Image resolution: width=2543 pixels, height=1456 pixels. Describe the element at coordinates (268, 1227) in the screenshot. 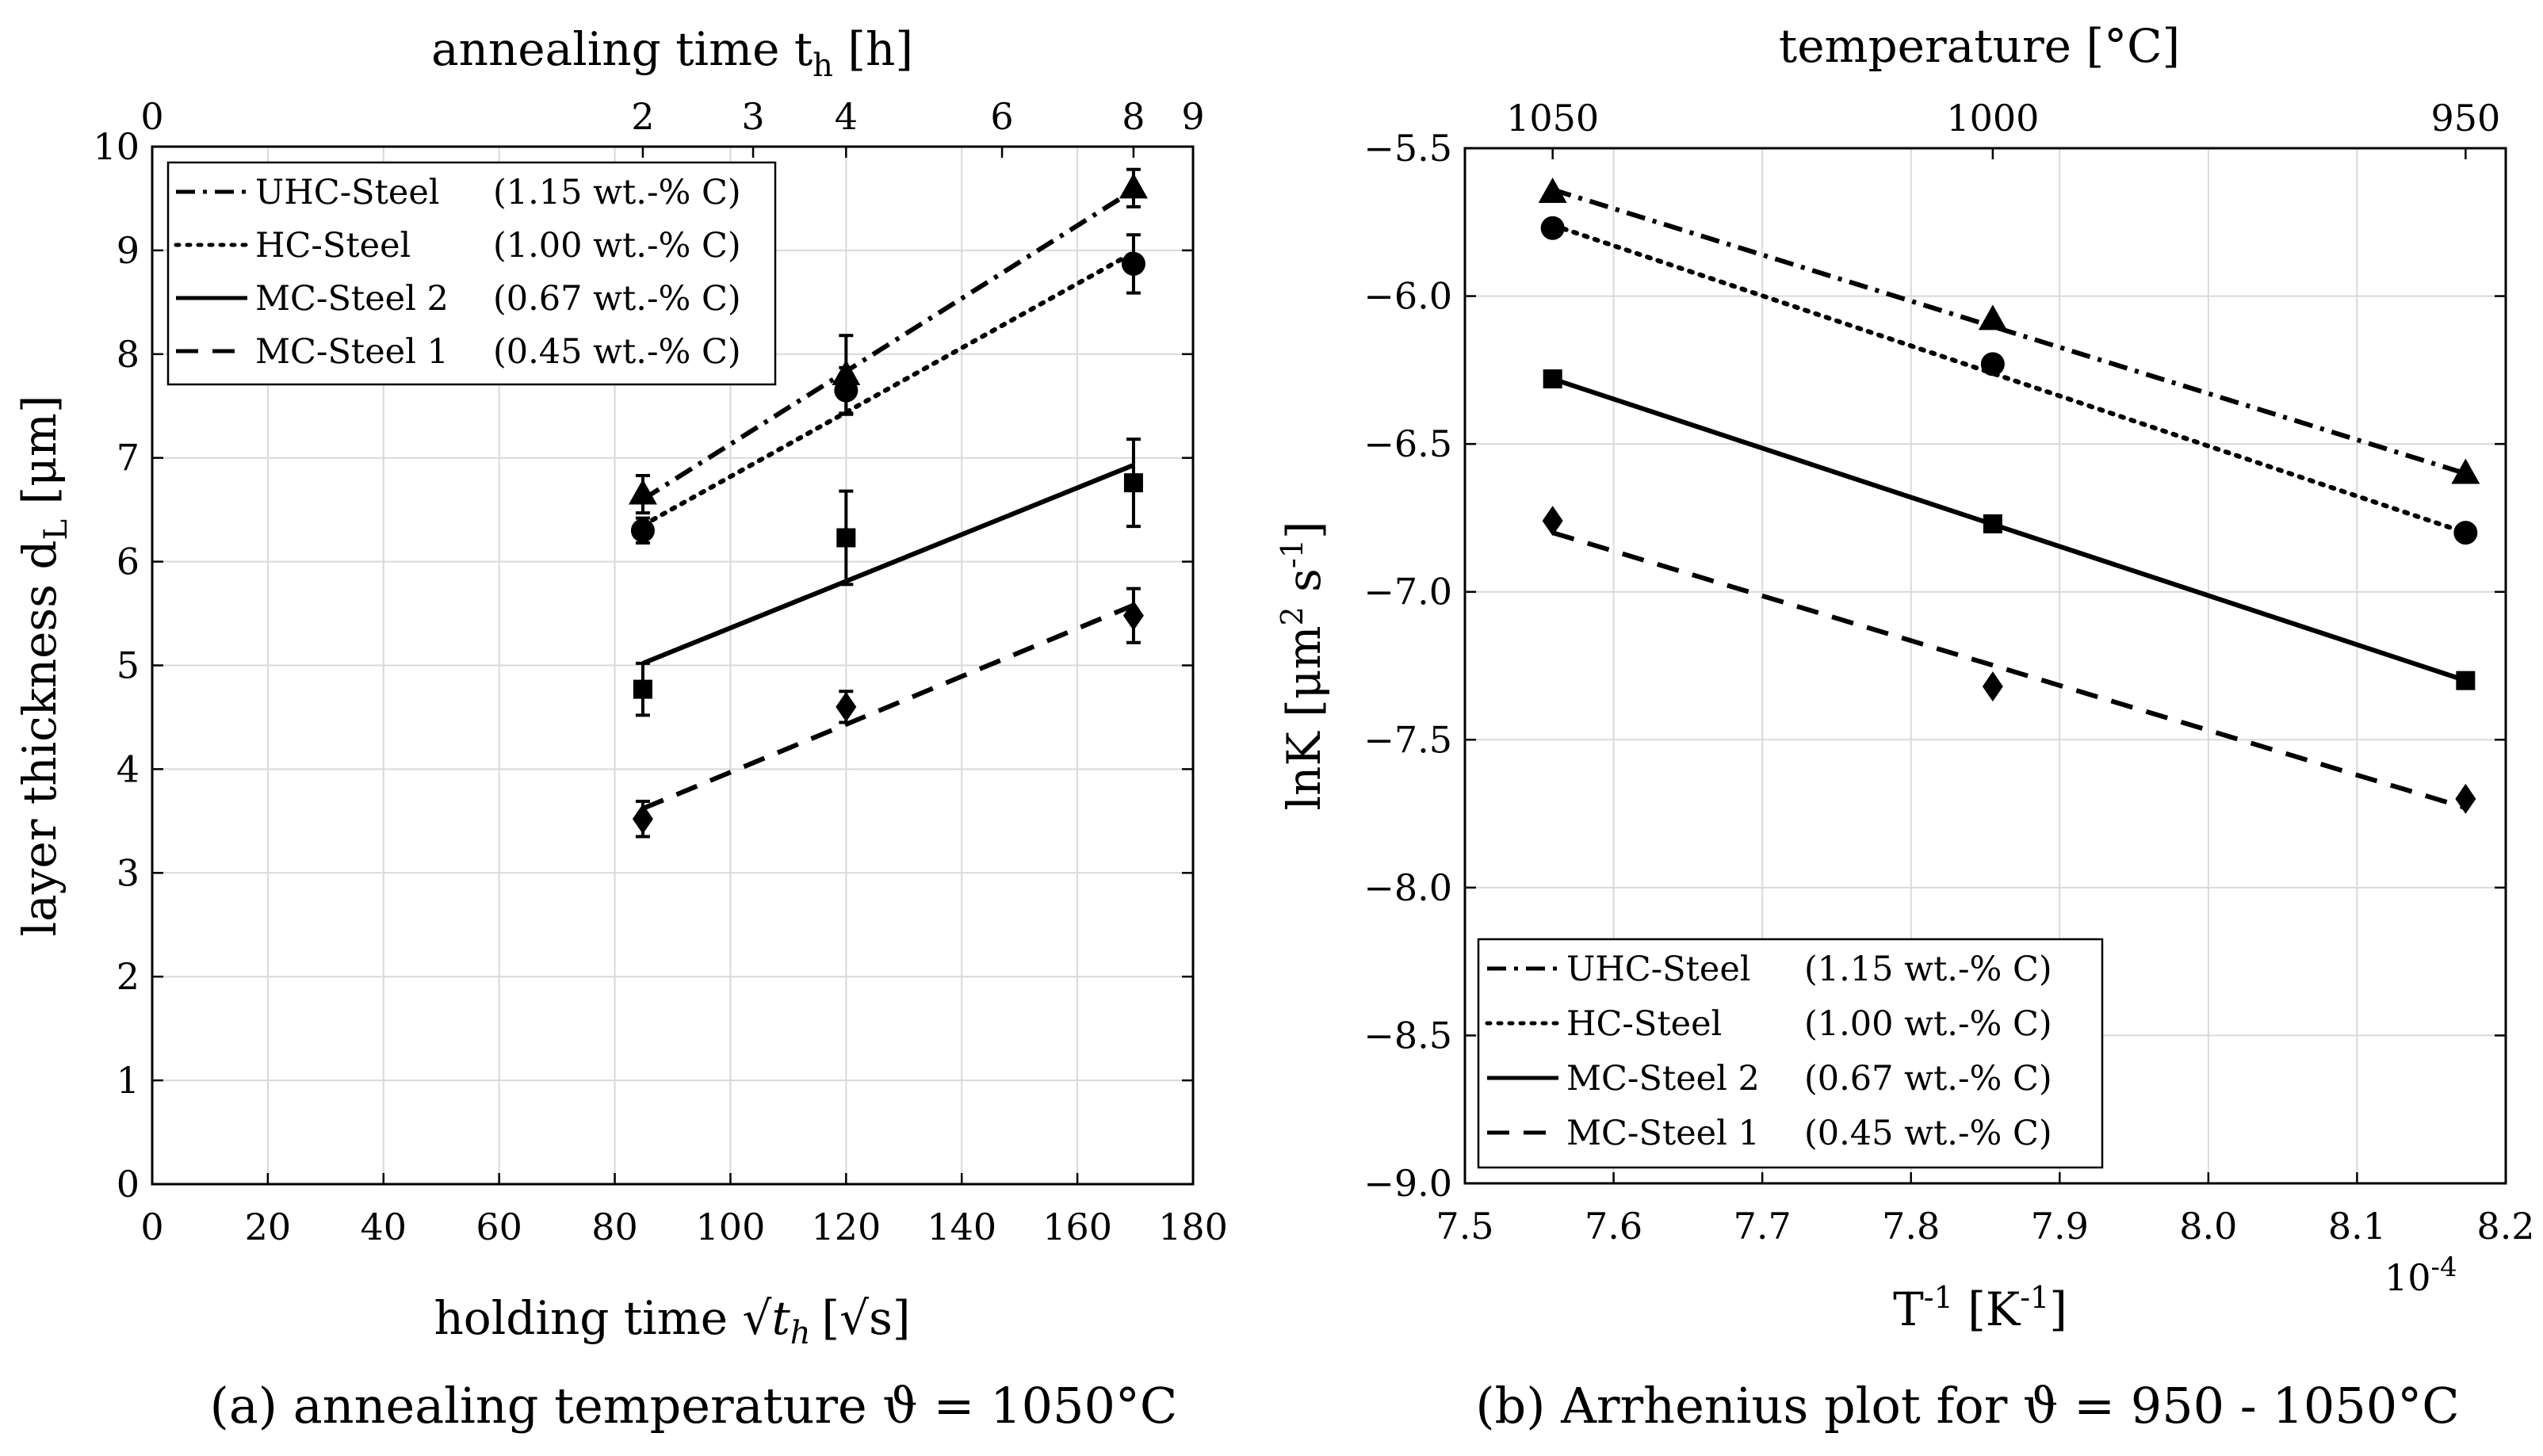

I see `panel-a-x-tick-label: 20` at that location.